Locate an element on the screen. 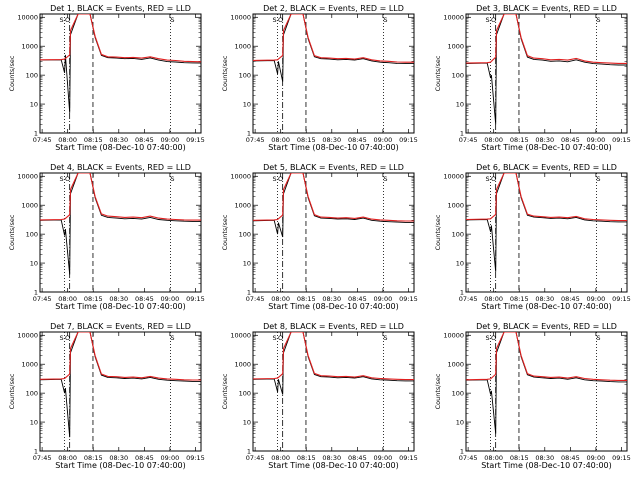 The height and width of the screenshot is (480, 640). panel-title: Det 6, BLACK = Events, RED = LLD is located at coordinates (546, 167).